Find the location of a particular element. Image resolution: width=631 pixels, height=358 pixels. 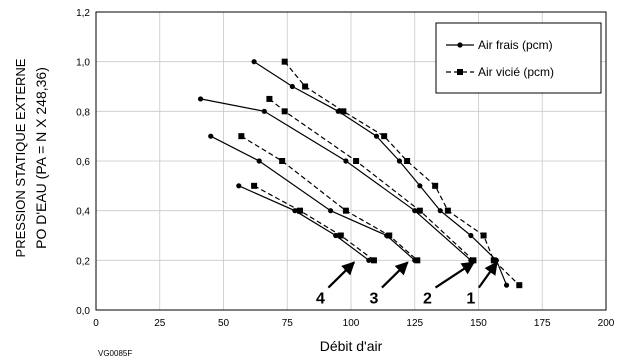

curve-label-2: 2 is located at coordinates (449, 284).